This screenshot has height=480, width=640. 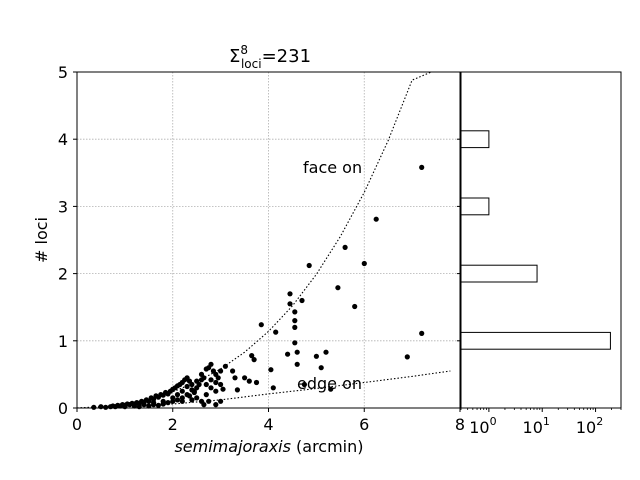 What do you see at coordinates (63, 72) in the screenshot?
I see `y-tick-label: 5` at bounding box center [63, 72].